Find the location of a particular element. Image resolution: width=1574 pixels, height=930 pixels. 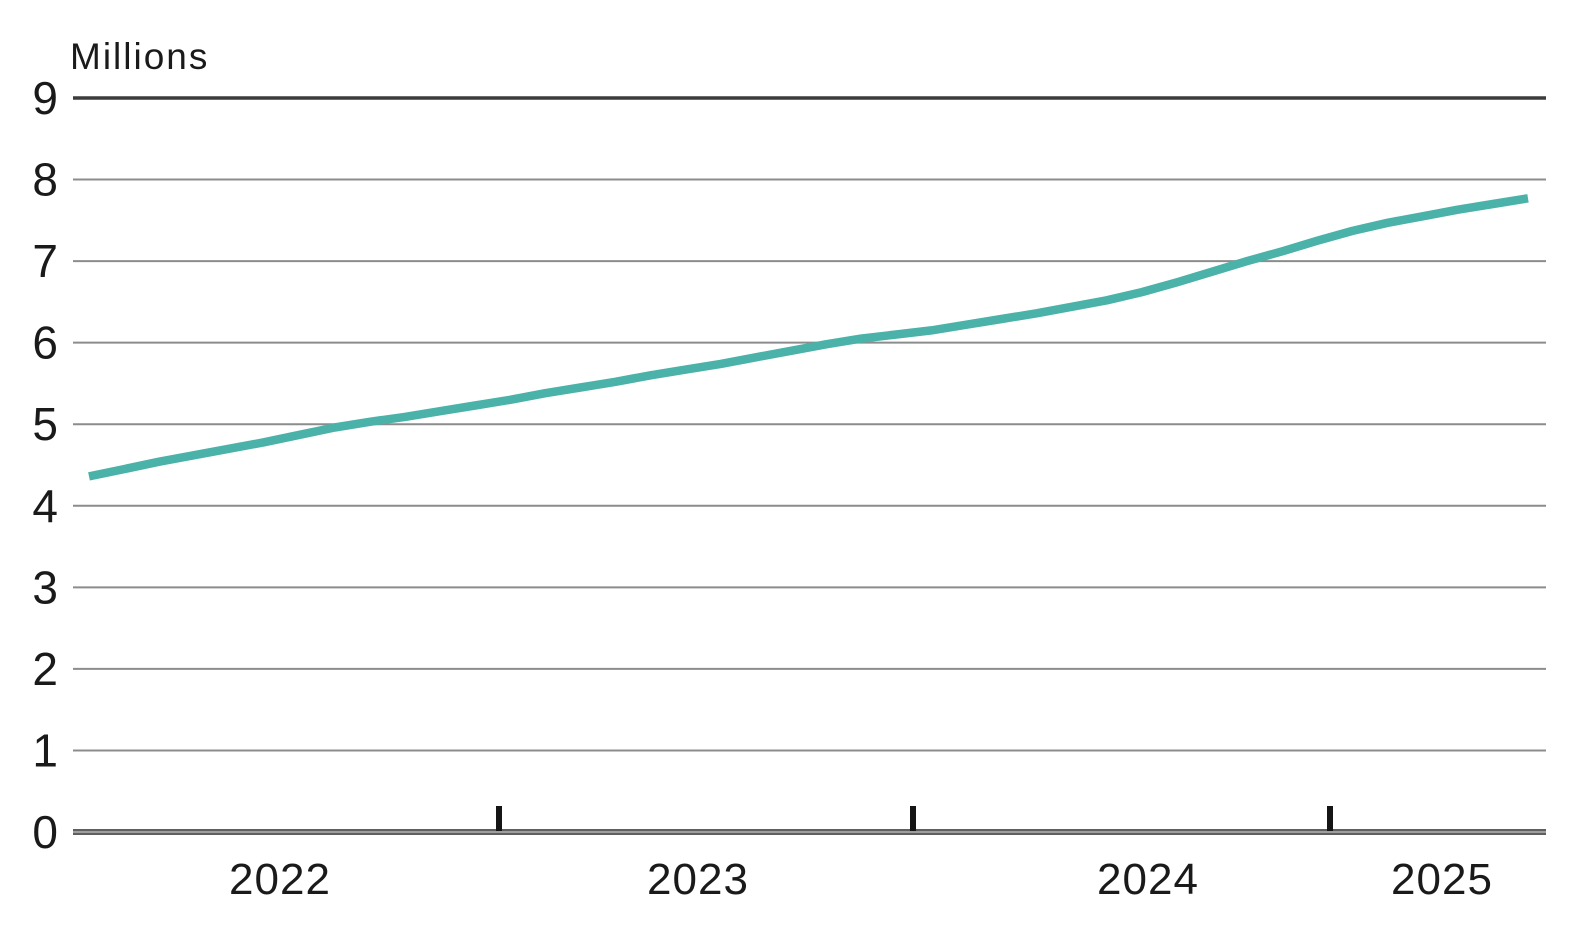

y-tick-label-9: 9 is located at coordinates (45, 98).